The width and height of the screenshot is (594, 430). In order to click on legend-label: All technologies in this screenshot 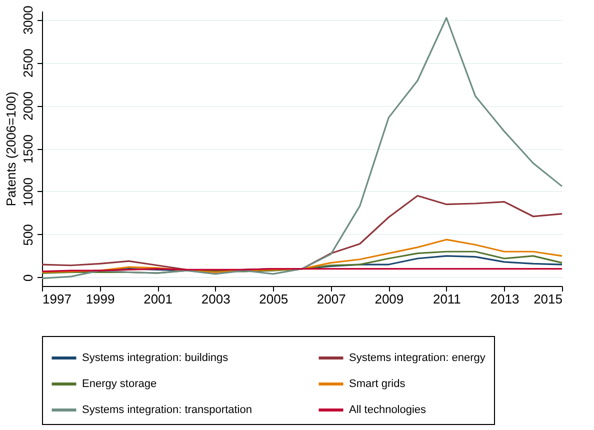, I will do `click(388, 410)`.